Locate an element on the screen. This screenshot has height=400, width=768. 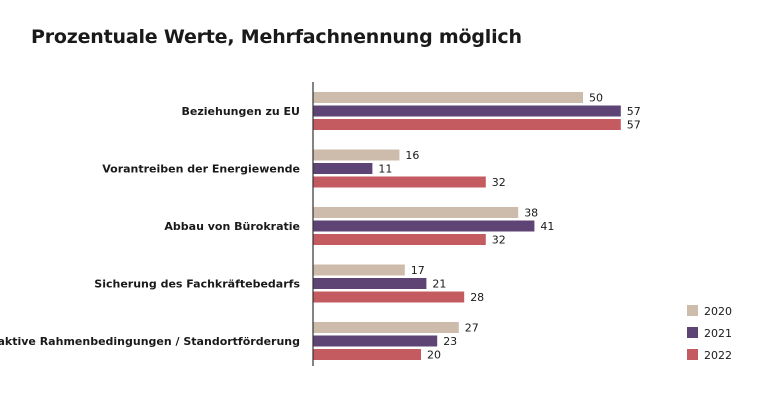
data-label: 27 is located at coordinates (472, 328).